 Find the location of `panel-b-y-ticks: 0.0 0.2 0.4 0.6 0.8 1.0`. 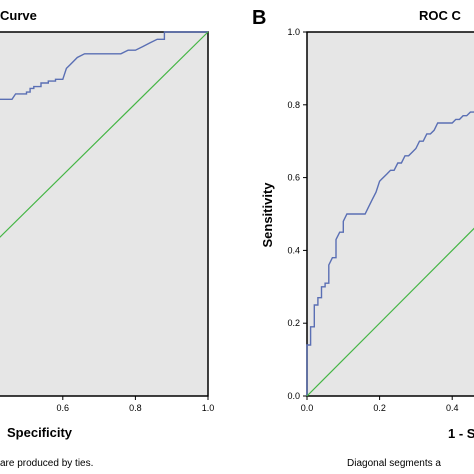

panel-b-y-ticks: 0.0 0.2 0.4 0.6 0.8 1.0 is located at coordinates (297, 214).